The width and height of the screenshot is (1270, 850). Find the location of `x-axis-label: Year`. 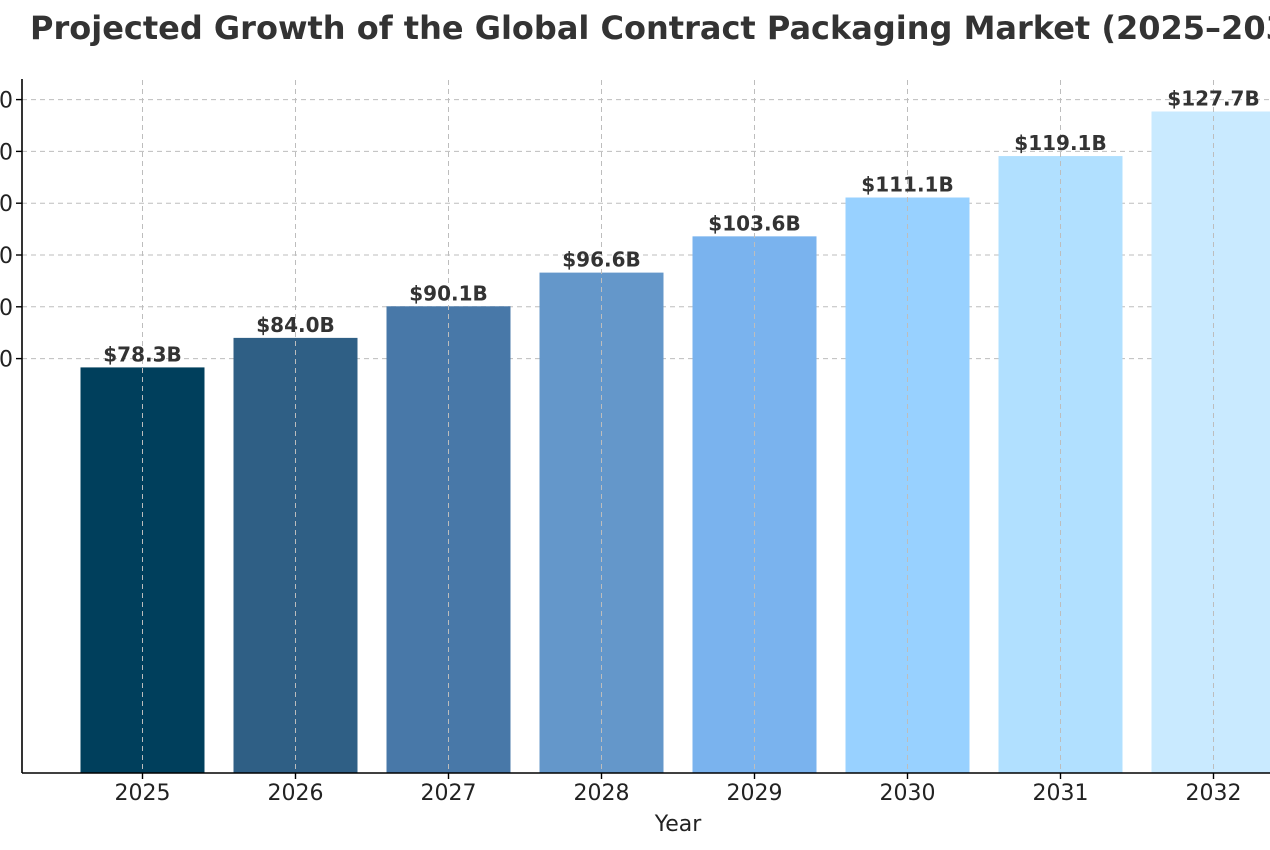

x-axis-label: Year is located at coordinates (678, 824).